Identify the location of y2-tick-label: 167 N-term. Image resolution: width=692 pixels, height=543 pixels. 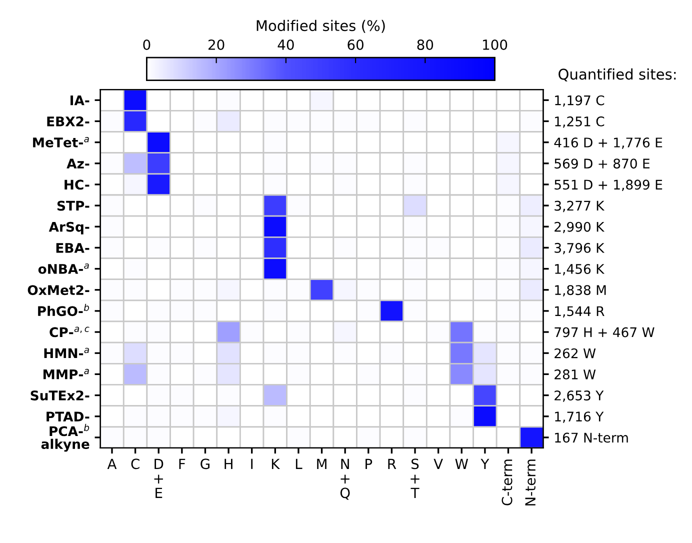
(591, 437).